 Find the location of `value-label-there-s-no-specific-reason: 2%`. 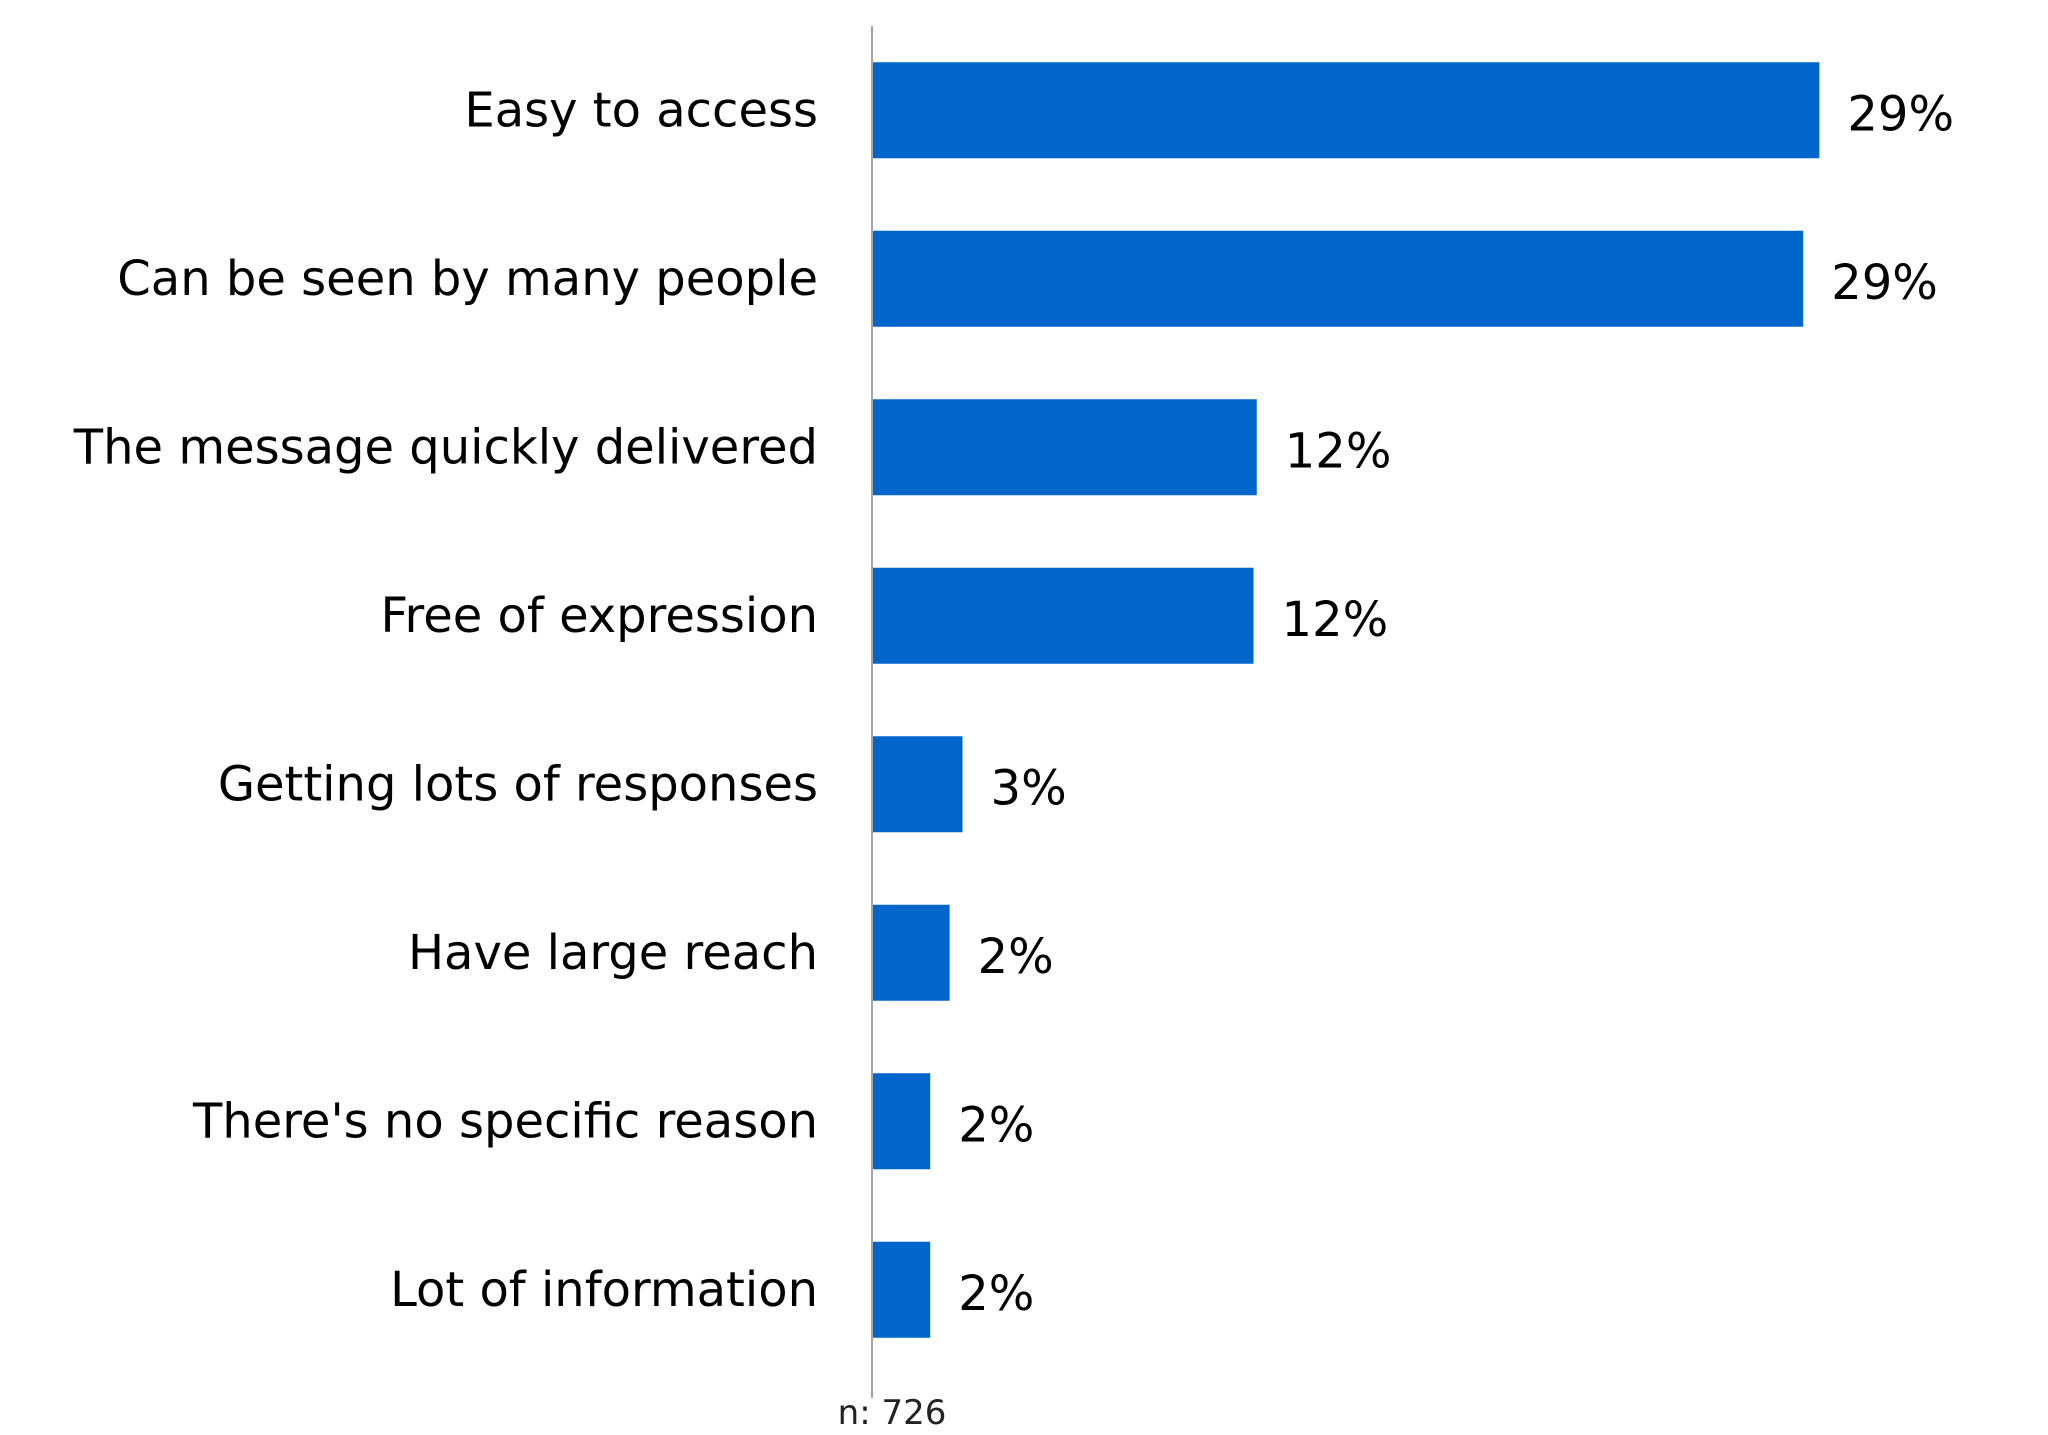

value-label-there-s-no-specific-reason: 2% is located at coordinates (996, 1125).